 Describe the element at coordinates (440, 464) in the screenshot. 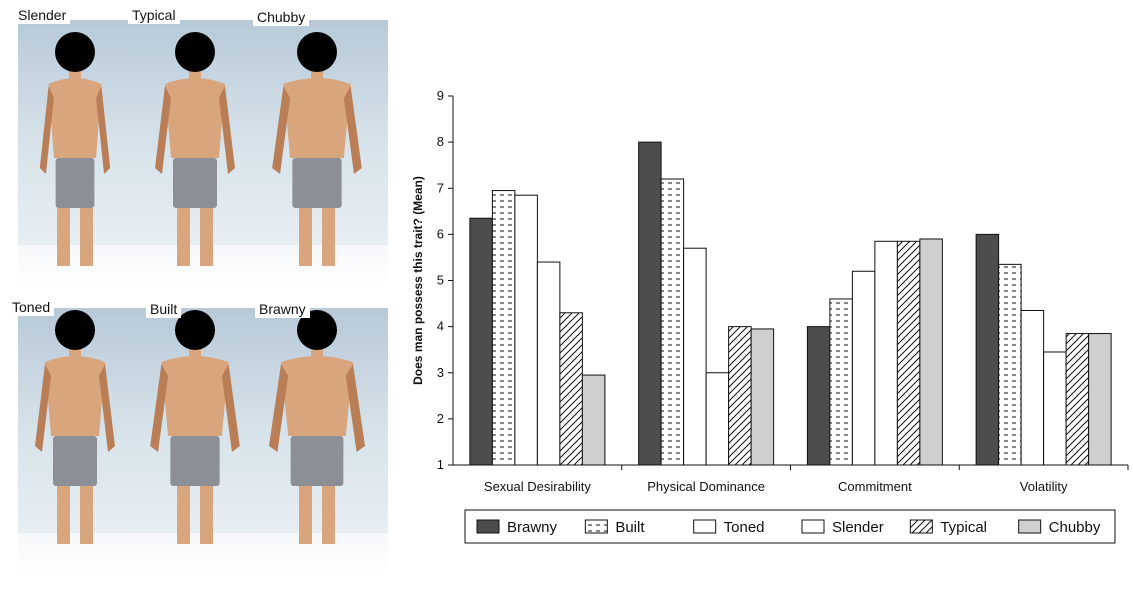

I see `y-tick-label: 1` at that location.